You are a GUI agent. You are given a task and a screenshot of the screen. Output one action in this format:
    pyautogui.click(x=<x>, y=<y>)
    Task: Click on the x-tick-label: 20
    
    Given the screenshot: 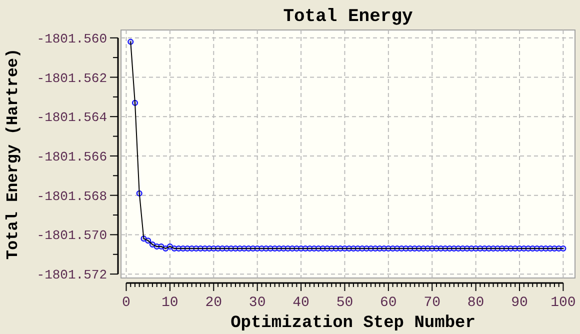 What is the action you would take?
    pyautogui.click(x=213, y=303)
    